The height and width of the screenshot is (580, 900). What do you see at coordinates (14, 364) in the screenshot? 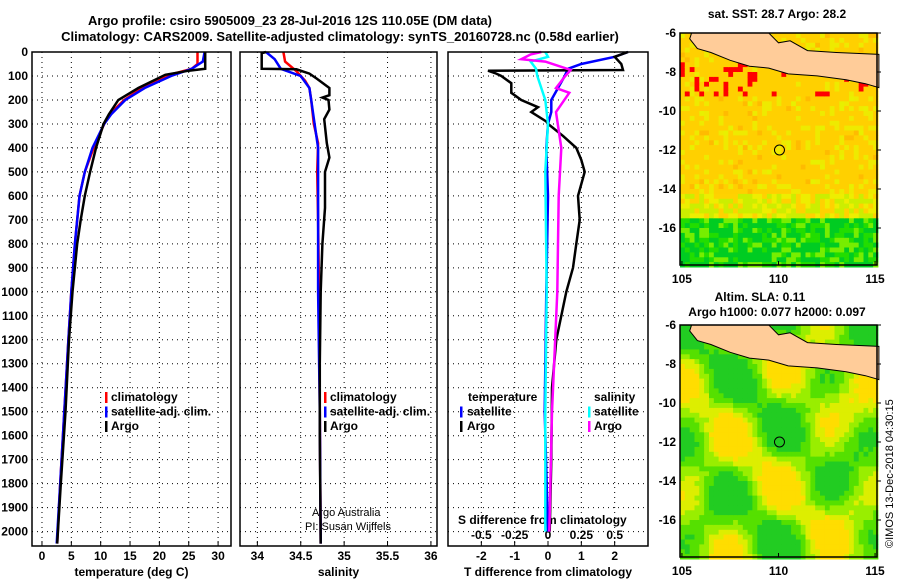
I see `y-tick-label: 1300` at bounding box center [14, 364].